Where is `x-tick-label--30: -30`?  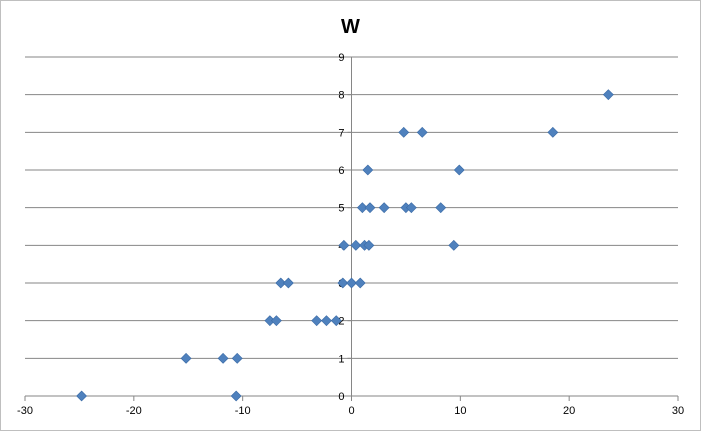
x-tick-label--30: -30 is located at coordinates (25, 411).